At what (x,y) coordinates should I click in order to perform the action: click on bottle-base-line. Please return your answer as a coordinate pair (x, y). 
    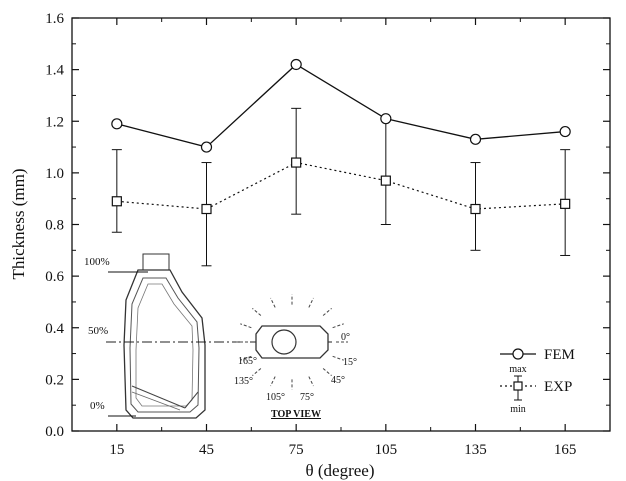
    Looking at the image, I should click on (158, 397).